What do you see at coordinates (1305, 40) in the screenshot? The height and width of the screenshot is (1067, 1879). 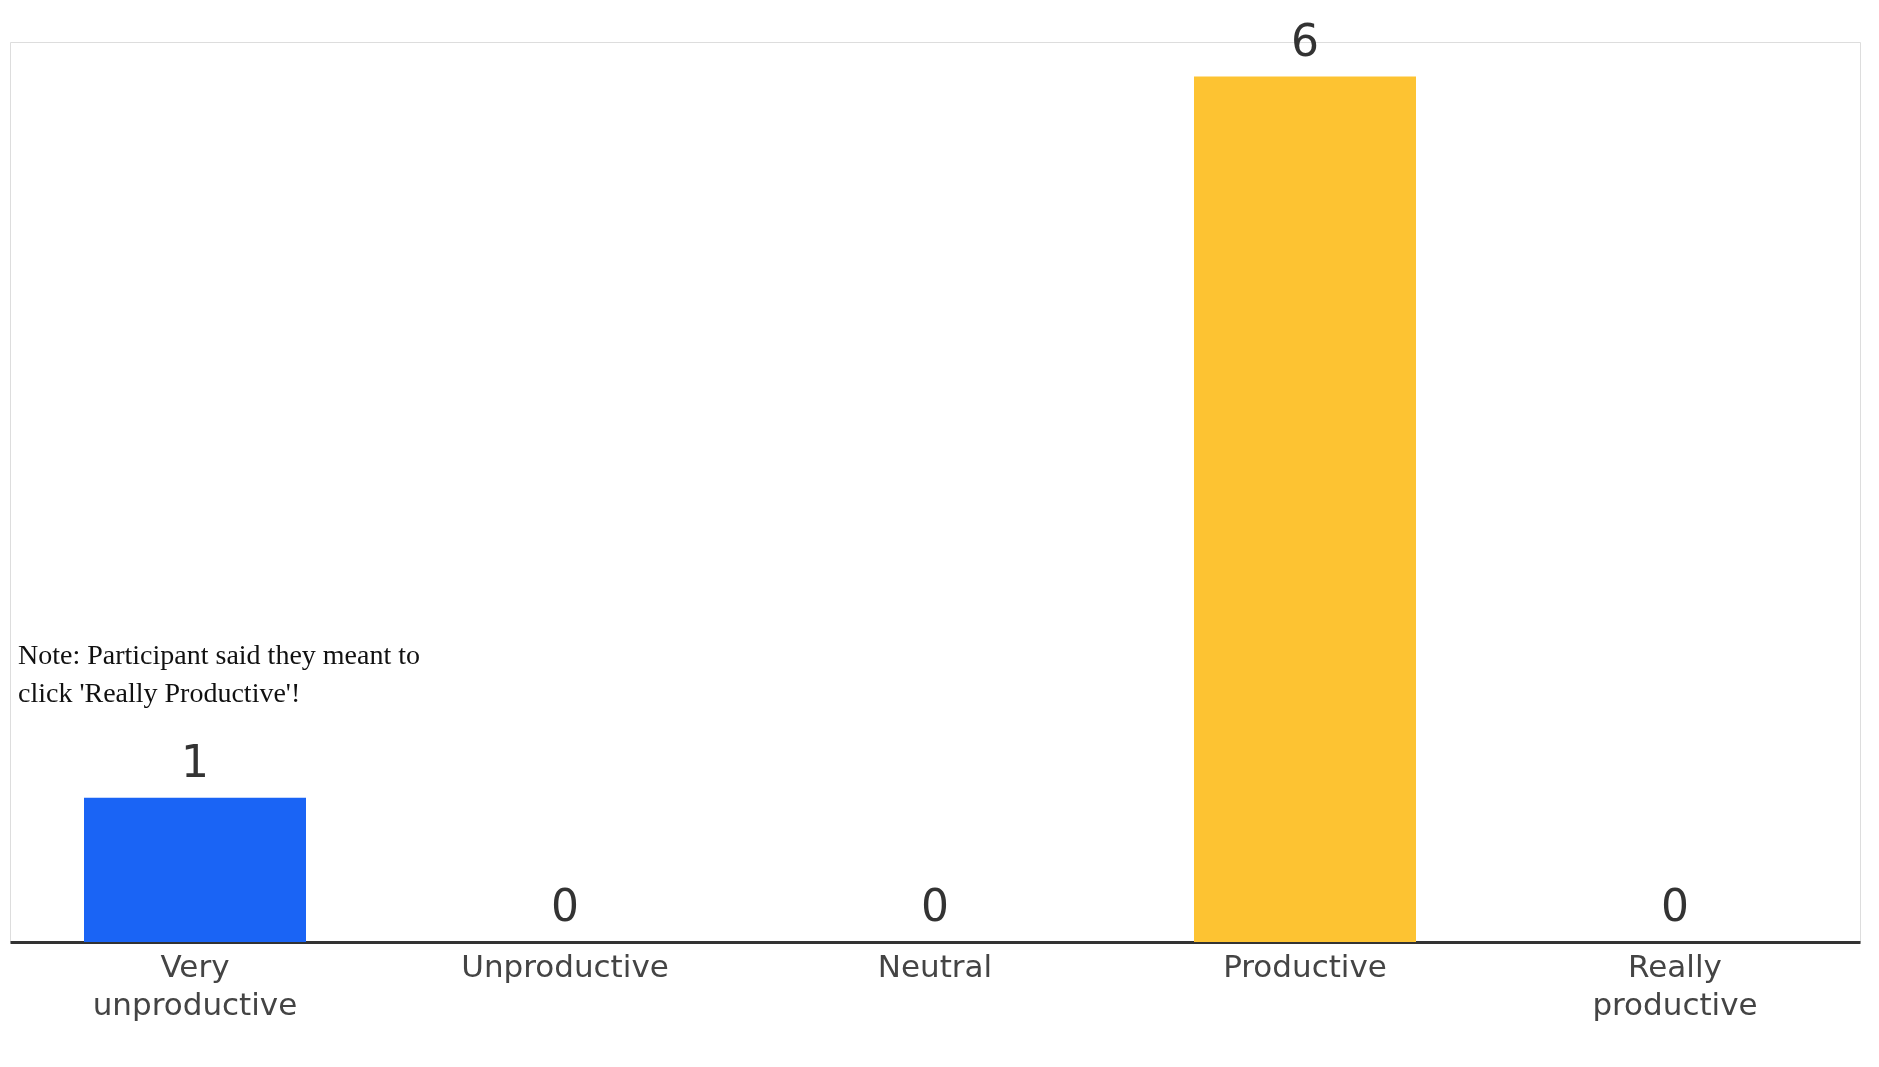 I see `data-label: 6` at bounding box center [1305, 40].